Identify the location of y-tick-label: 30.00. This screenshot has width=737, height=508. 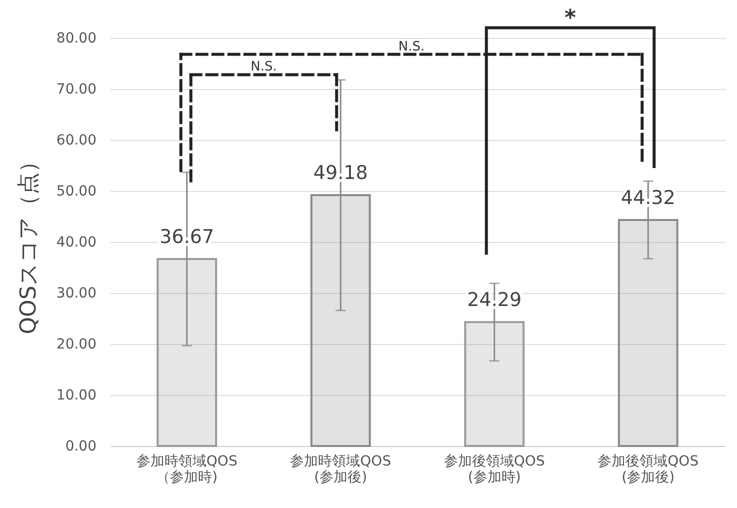
(76, 294).